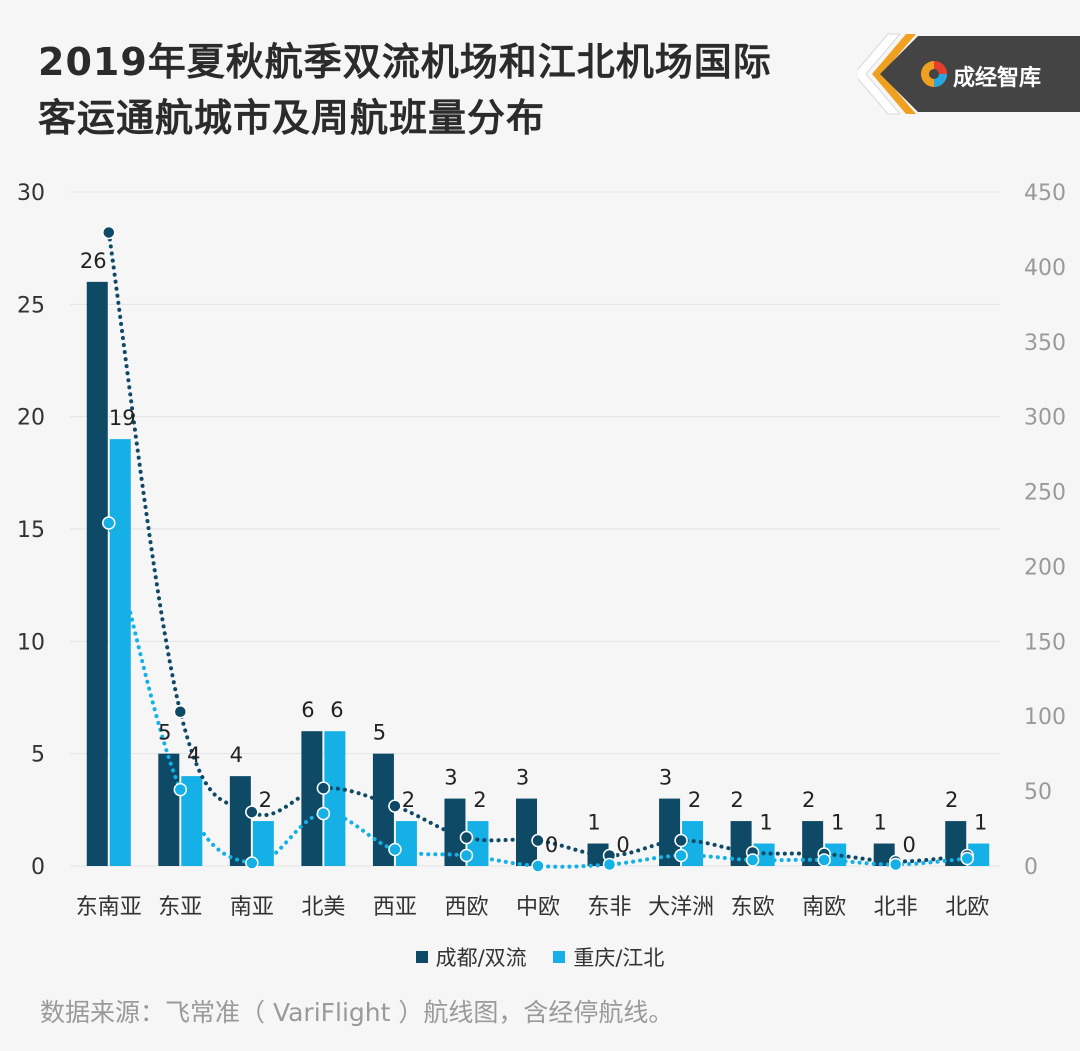 Image resolution: width=1080 pixels, height=1051 pixels. I want to click on data-label-chongqing: 4, so click(193, 755).